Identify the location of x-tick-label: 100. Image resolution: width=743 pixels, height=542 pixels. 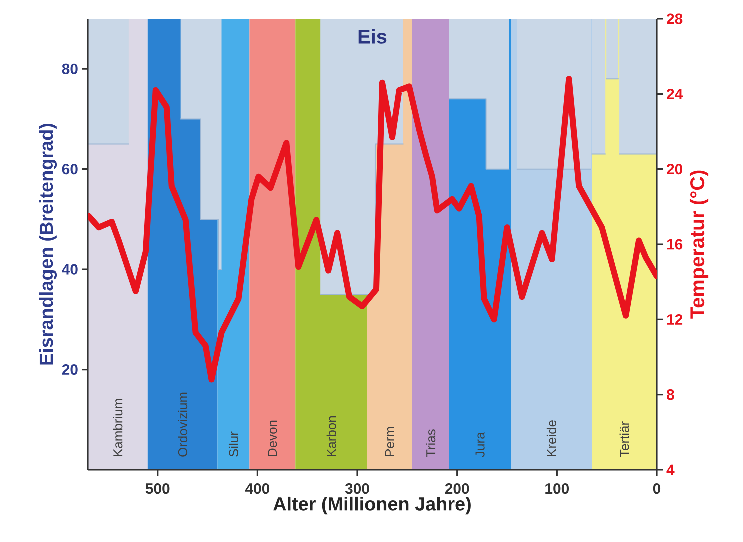
(558, 489).